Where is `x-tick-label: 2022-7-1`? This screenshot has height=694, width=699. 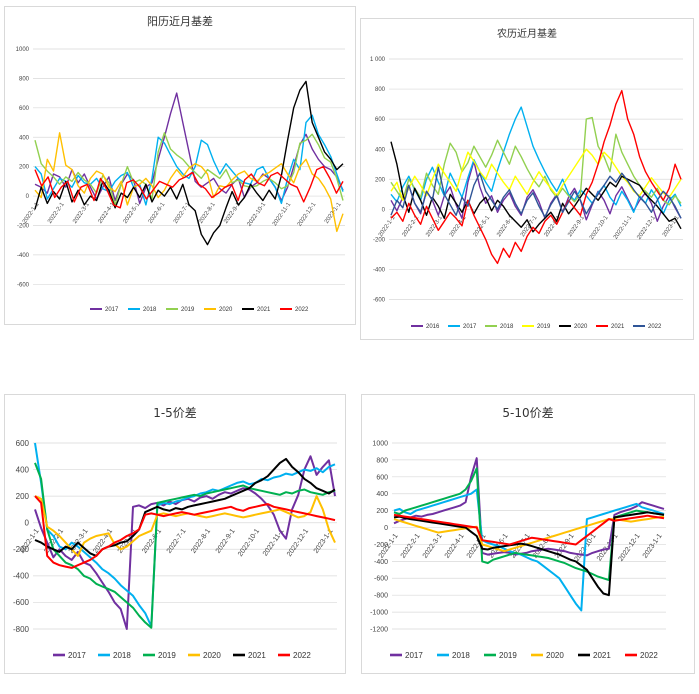
x-tick-label: 2022-7-1 is located at coordinates (177, 541).